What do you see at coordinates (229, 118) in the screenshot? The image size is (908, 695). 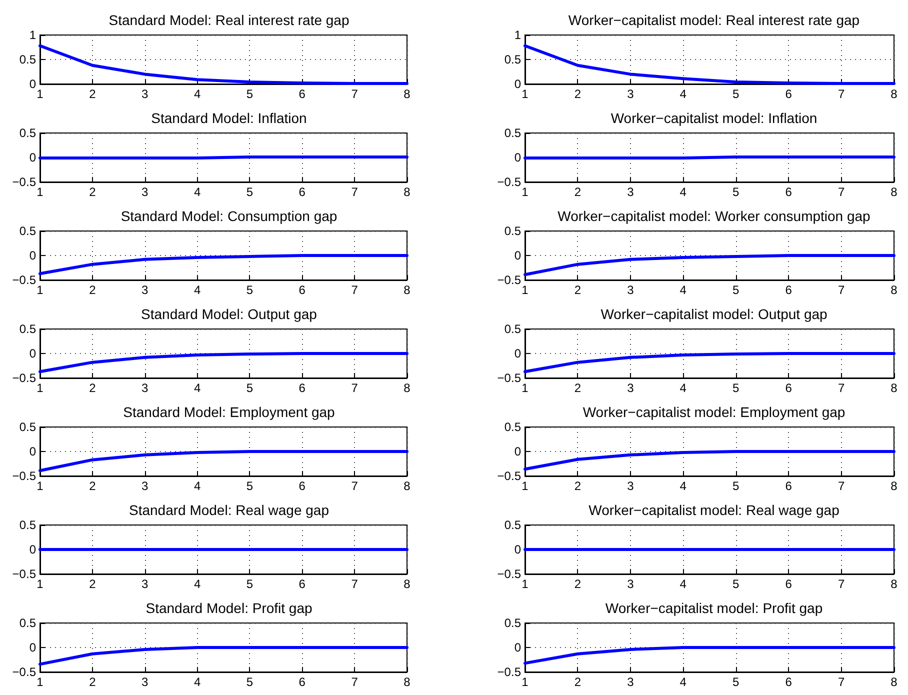 I see `chart-title: Standard Model: Inflation` at bounding box center [229, 118].